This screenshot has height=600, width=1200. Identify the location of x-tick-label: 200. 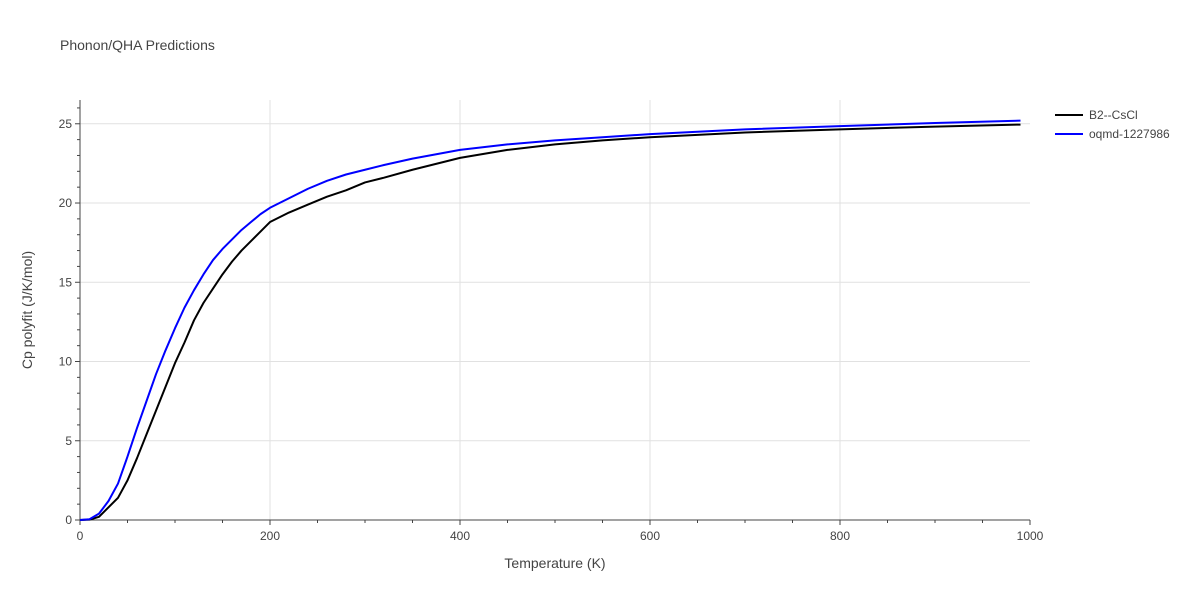
(270, 536).